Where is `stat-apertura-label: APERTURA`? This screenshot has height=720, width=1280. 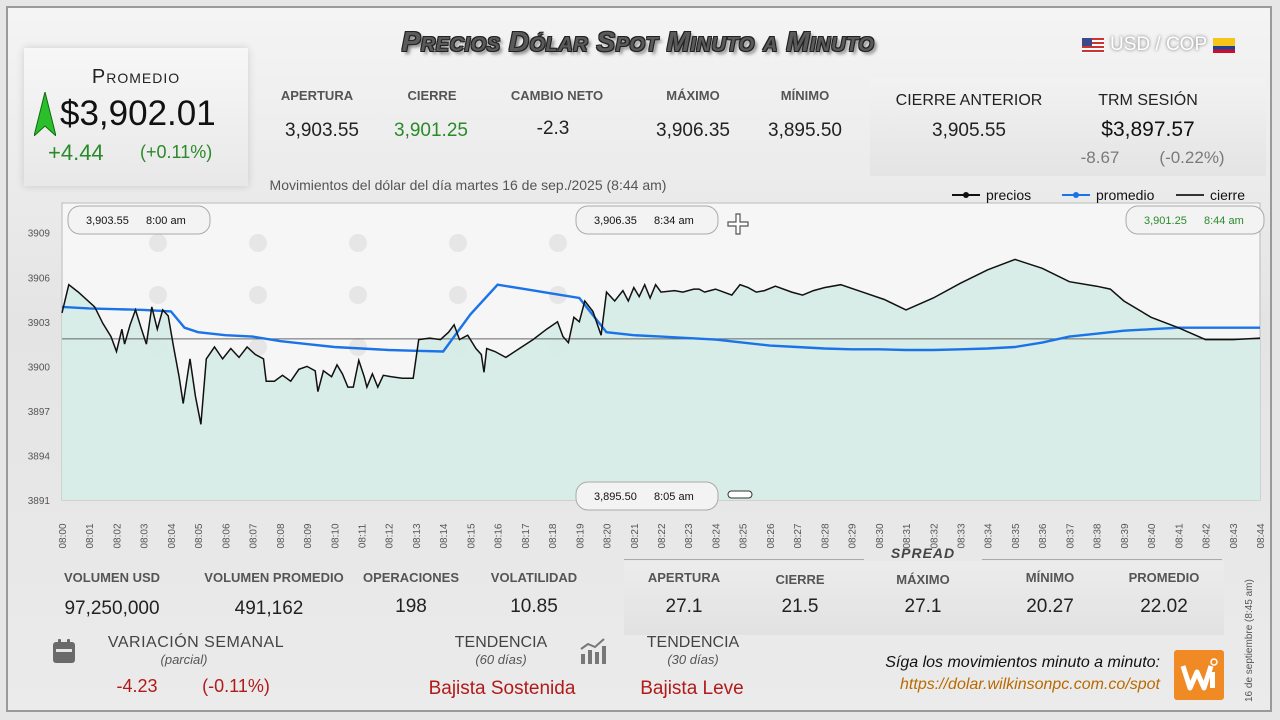
stat-apertura-label: APERTURA is located at coordinates (317, 95).